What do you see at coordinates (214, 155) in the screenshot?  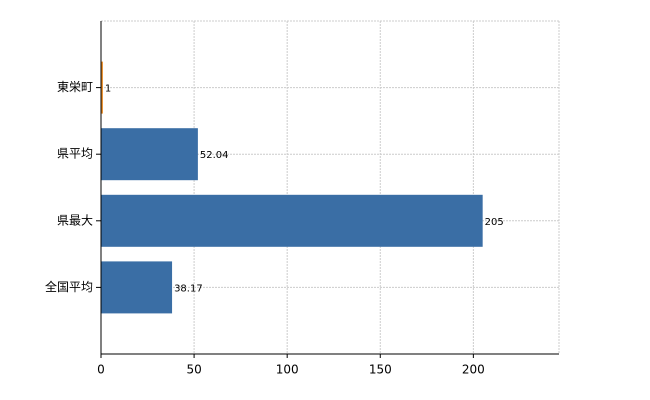 I see `value-label: 52.04` at bounding box center [214, 155].